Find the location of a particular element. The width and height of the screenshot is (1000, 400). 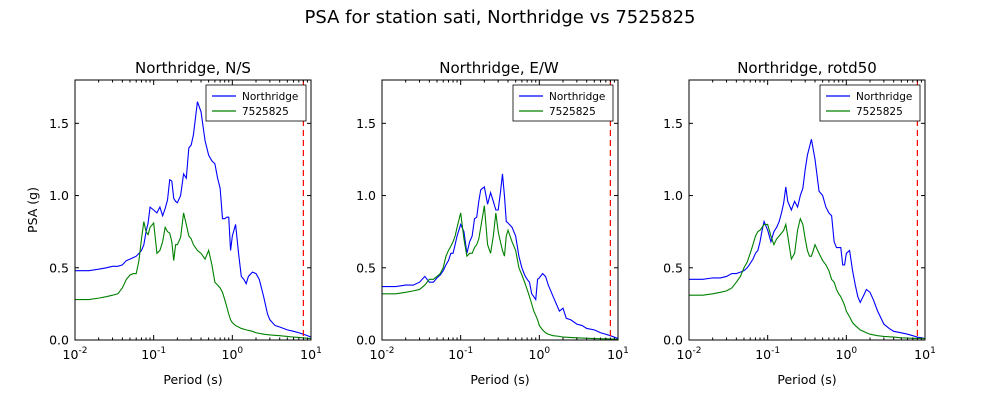

panel-title: Northridge, E/W is located at coordinates (499, 68).